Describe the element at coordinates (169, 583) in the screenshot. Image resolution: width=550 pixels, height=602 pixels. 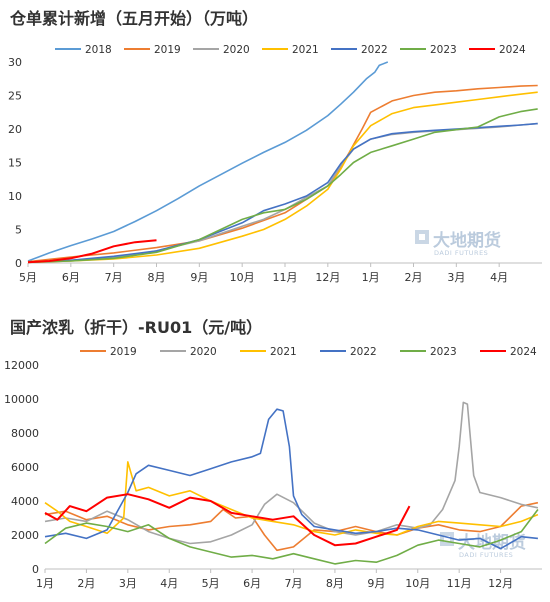
I see `c2-x-tick-label: 4月` at that location.